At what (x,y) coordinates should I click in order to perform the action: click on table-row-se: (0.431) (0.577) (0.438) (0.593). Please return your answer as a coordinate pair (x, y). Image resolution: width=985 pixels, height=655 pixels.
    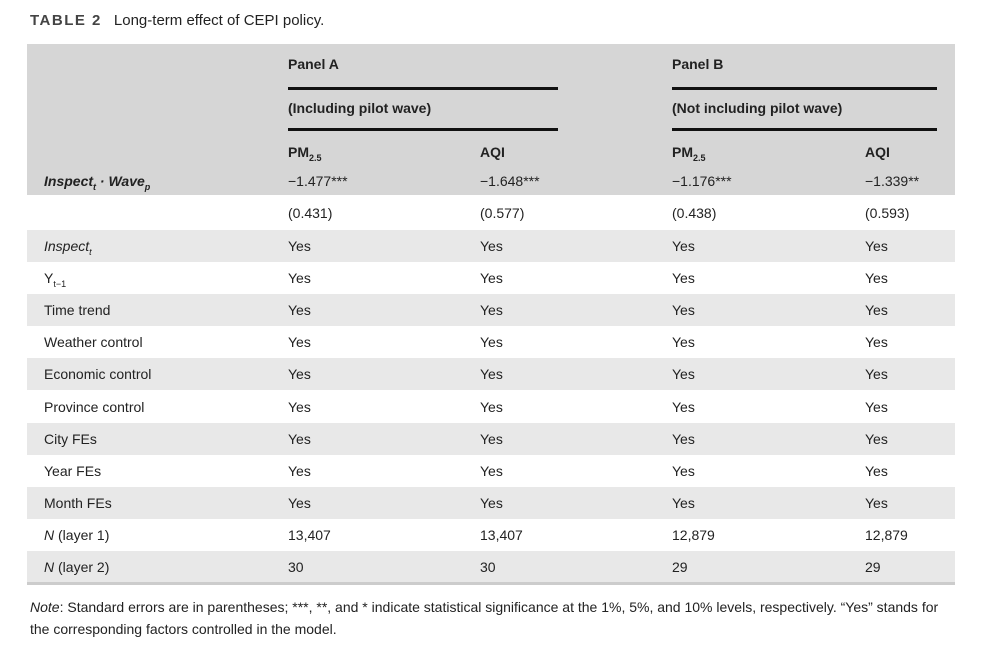
    Looking at the image, I should click on (491, 213).